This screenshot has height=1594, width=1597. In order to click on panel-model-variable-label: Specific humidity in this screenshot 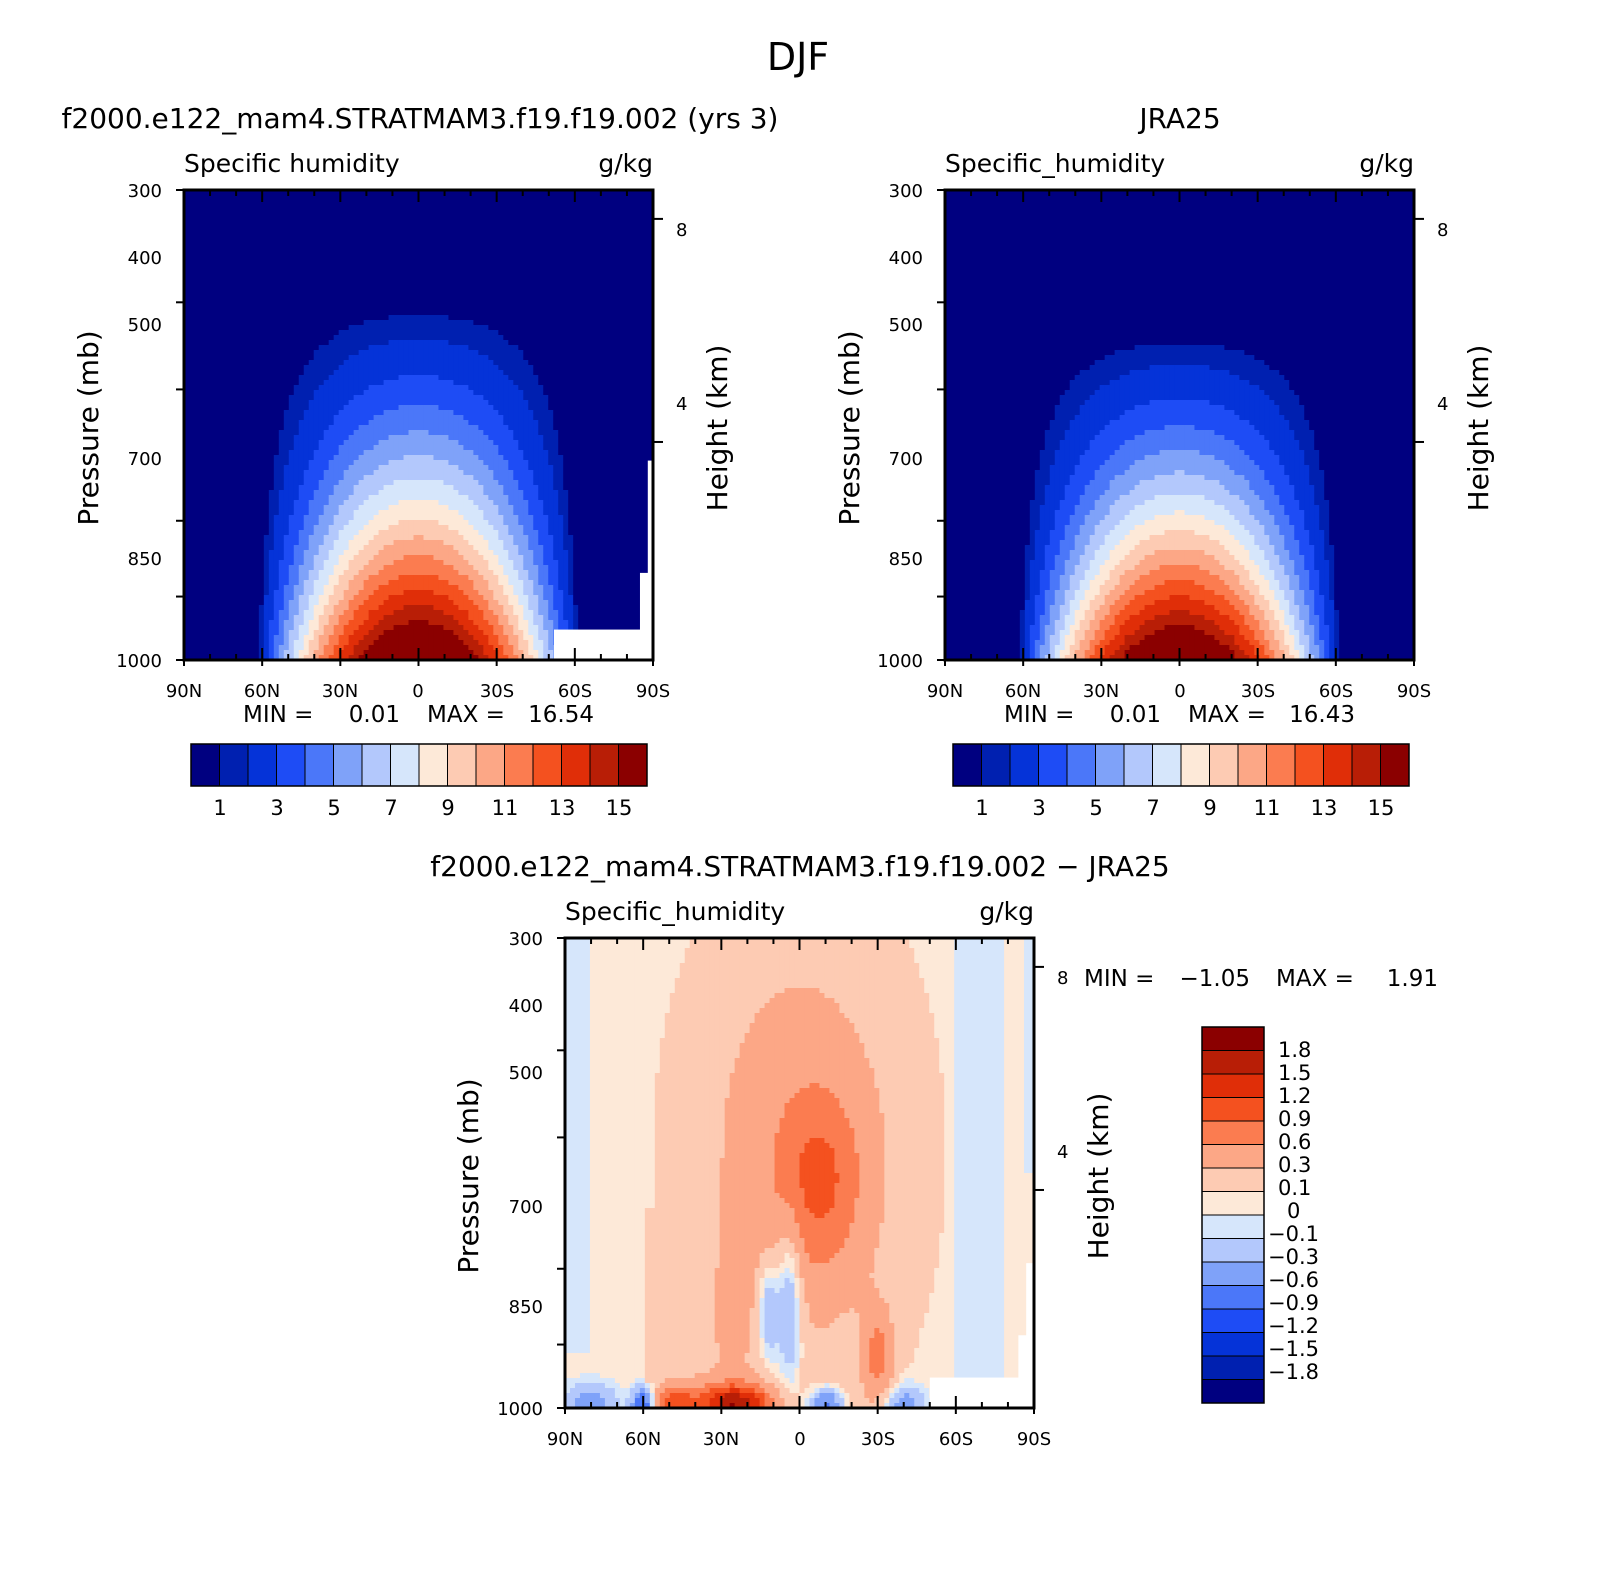, I will do `click(292, 163)`.